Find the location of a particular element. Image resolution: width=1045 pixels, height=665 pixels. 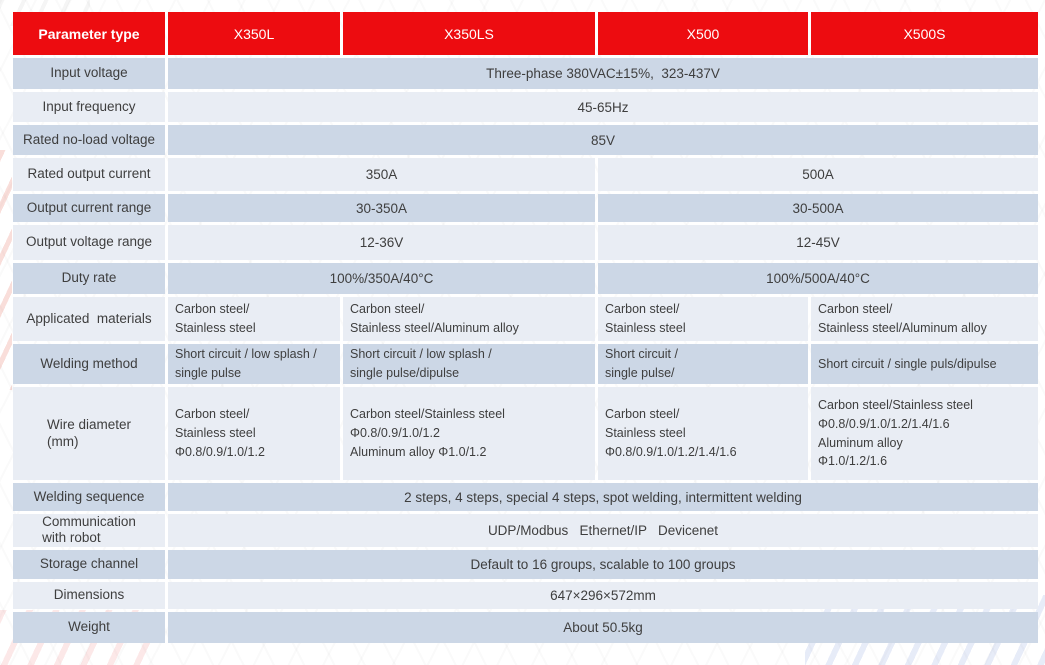

param-label: Rated no-load voltage is located at coordinates (89, 140).